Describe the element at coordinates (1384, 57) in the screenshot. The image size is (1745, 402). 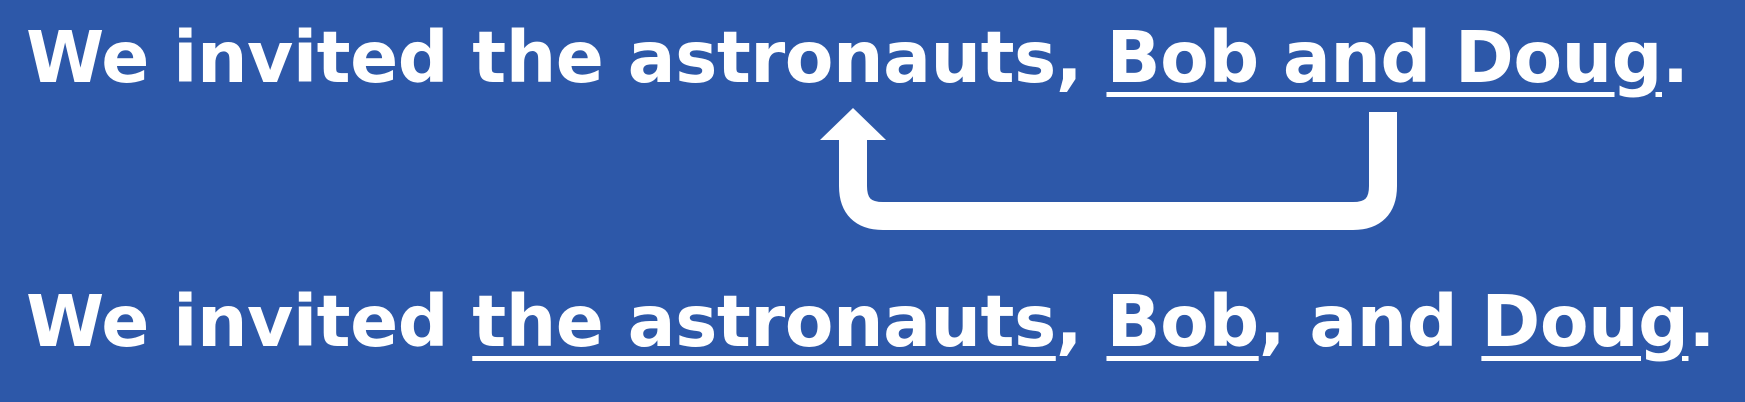
I see `sentence-1-appositive-phrase: Bob and Doug` at that location.